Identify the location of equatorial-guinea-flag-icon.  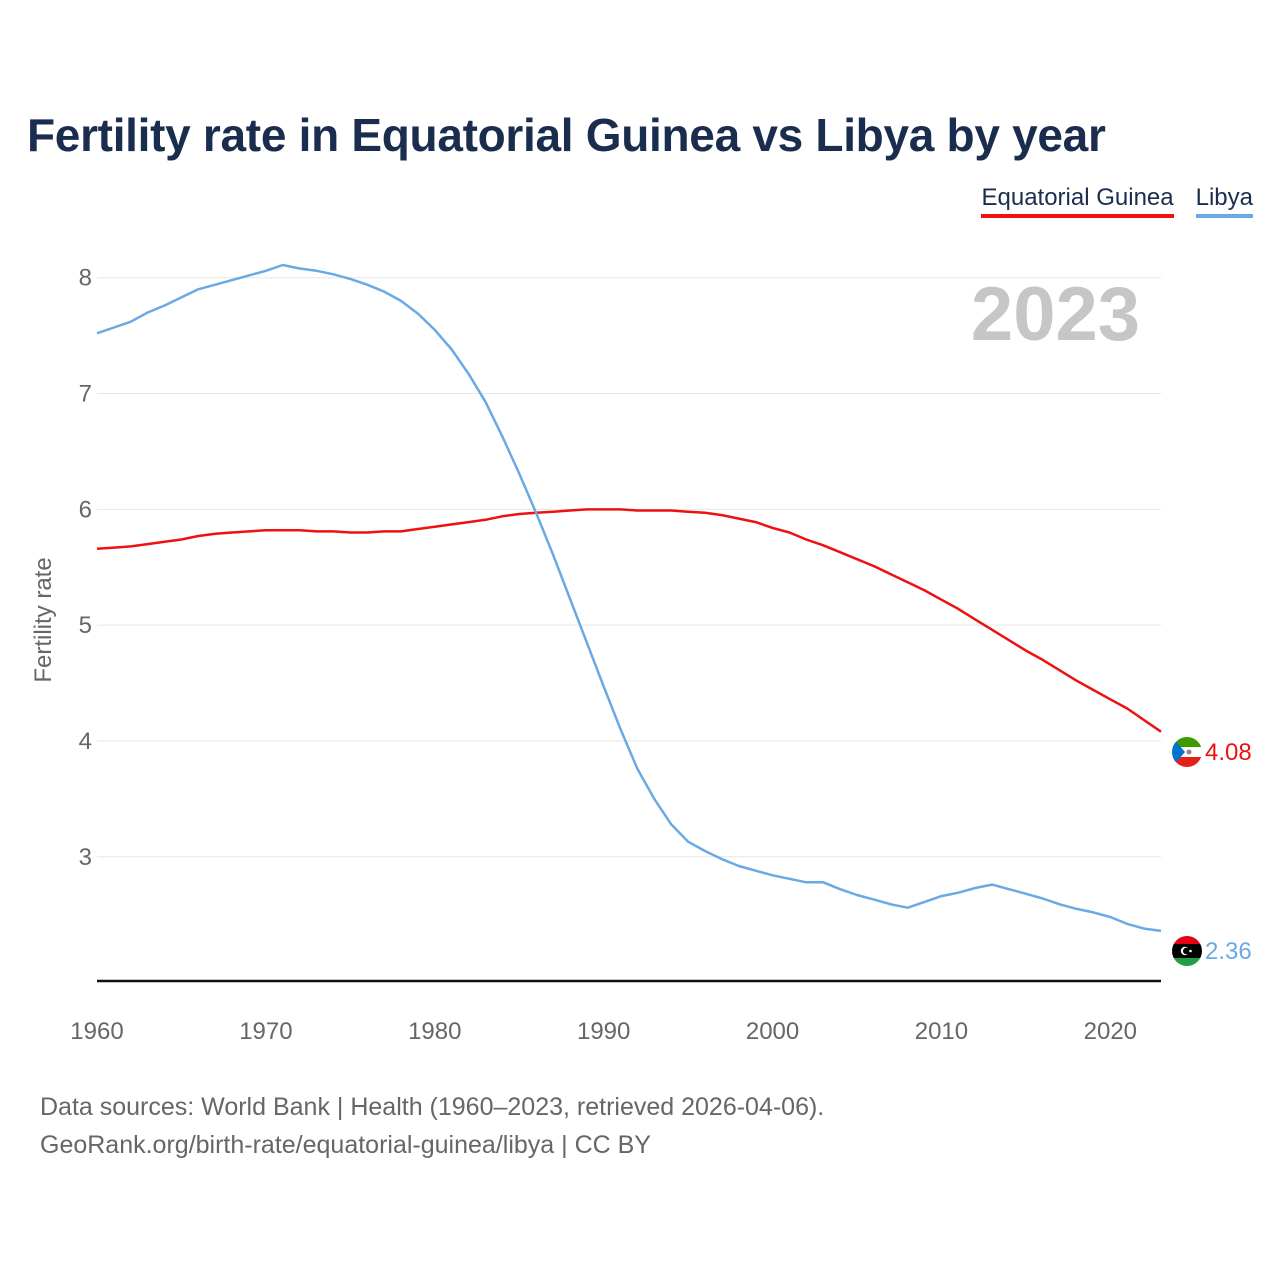
(1187, 752).